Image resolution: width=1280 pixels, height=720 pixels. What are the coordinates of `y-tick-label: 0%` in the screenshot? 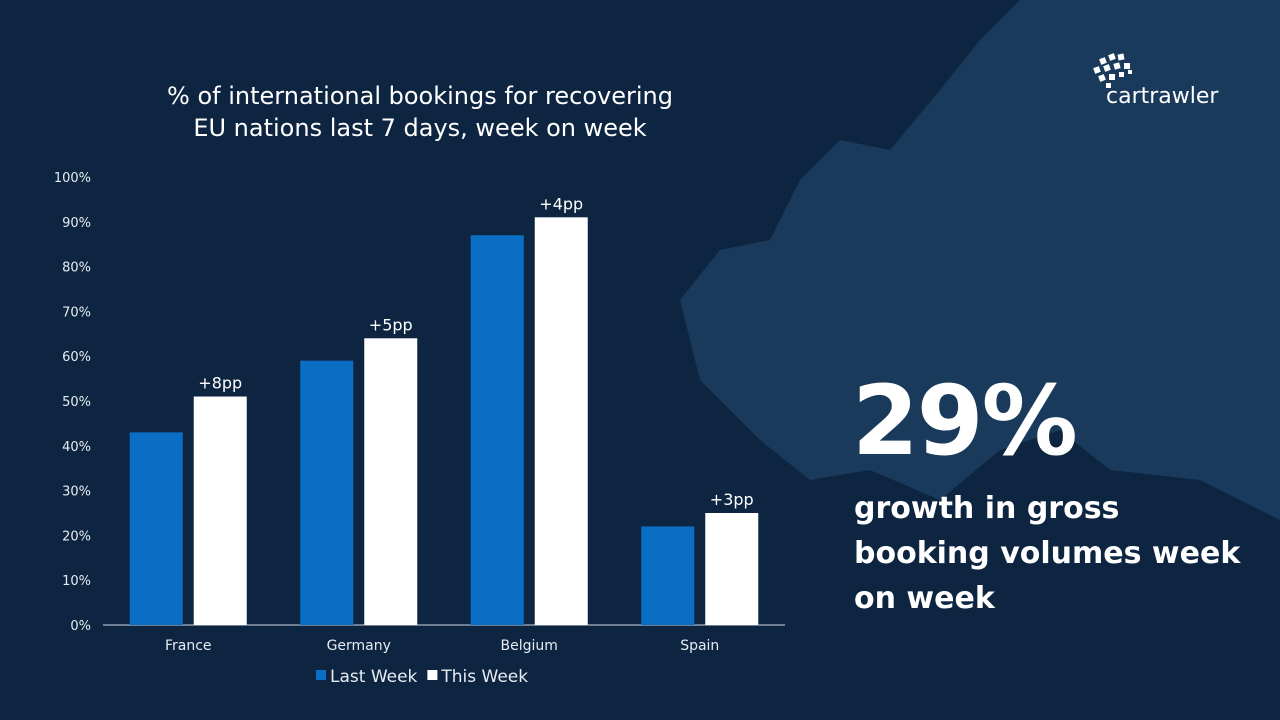 It's located at (80, 626).